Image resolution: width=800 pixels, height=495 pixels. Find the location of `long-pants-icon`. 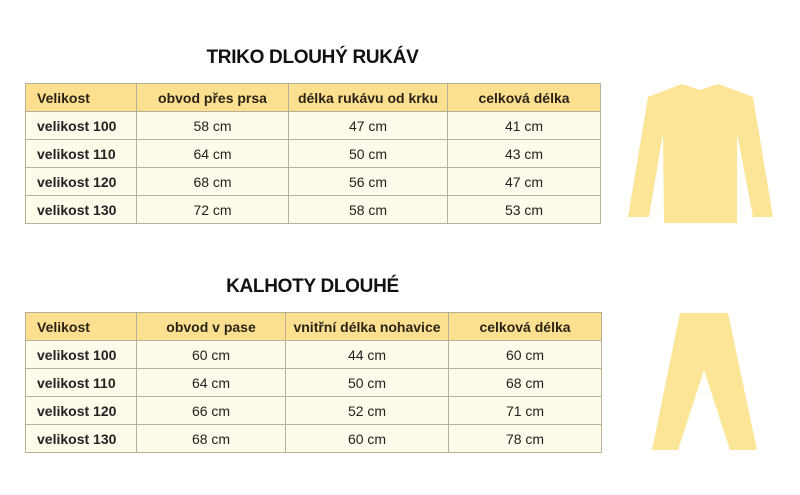

long-pants-icon is located at coordinates (704, 381).